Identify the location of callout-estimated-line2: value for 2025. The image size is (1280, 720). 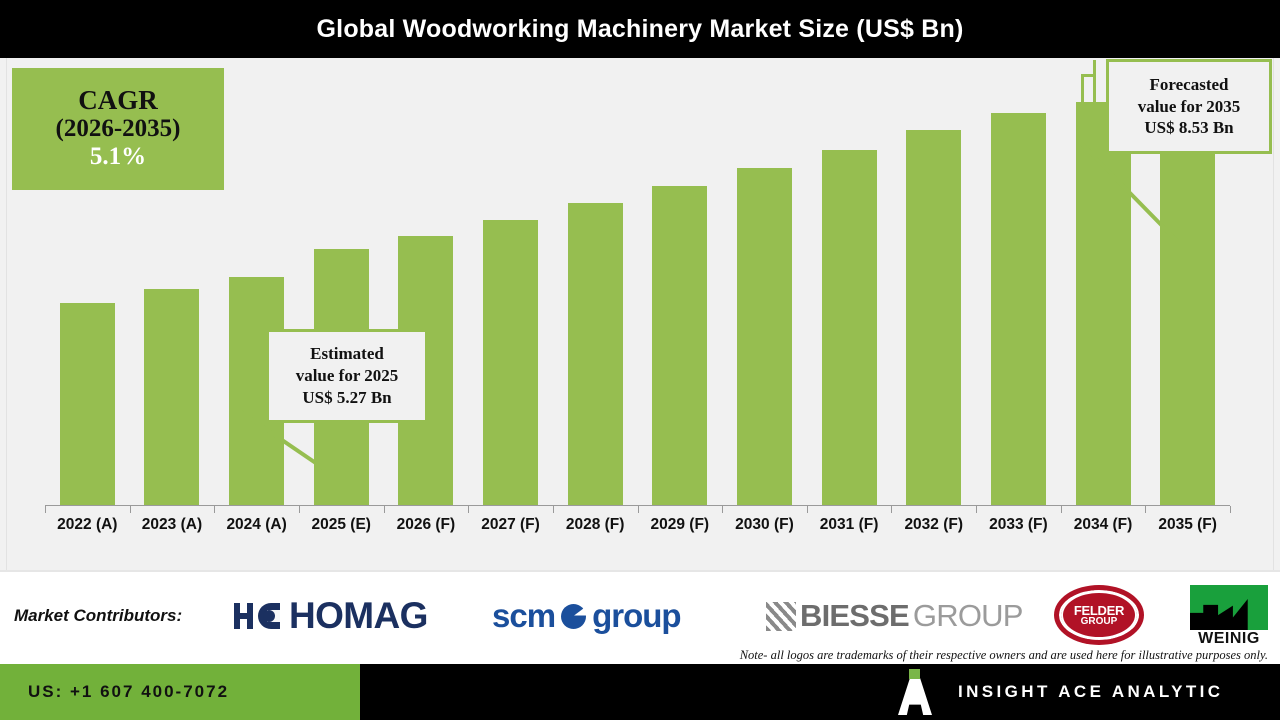
(347, 376).